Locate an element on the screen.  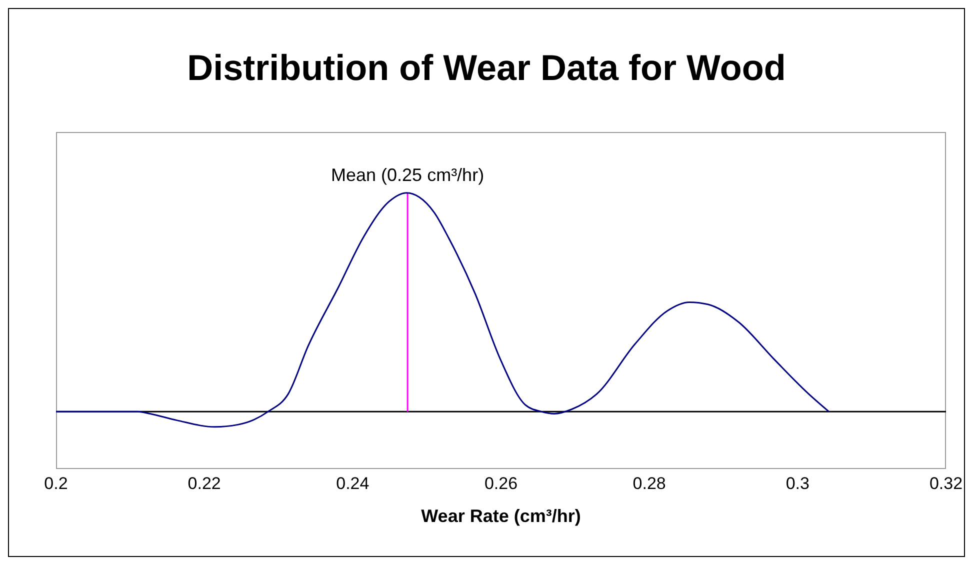
x-tick-label: 0.24 is located at coordinates (353, 484).